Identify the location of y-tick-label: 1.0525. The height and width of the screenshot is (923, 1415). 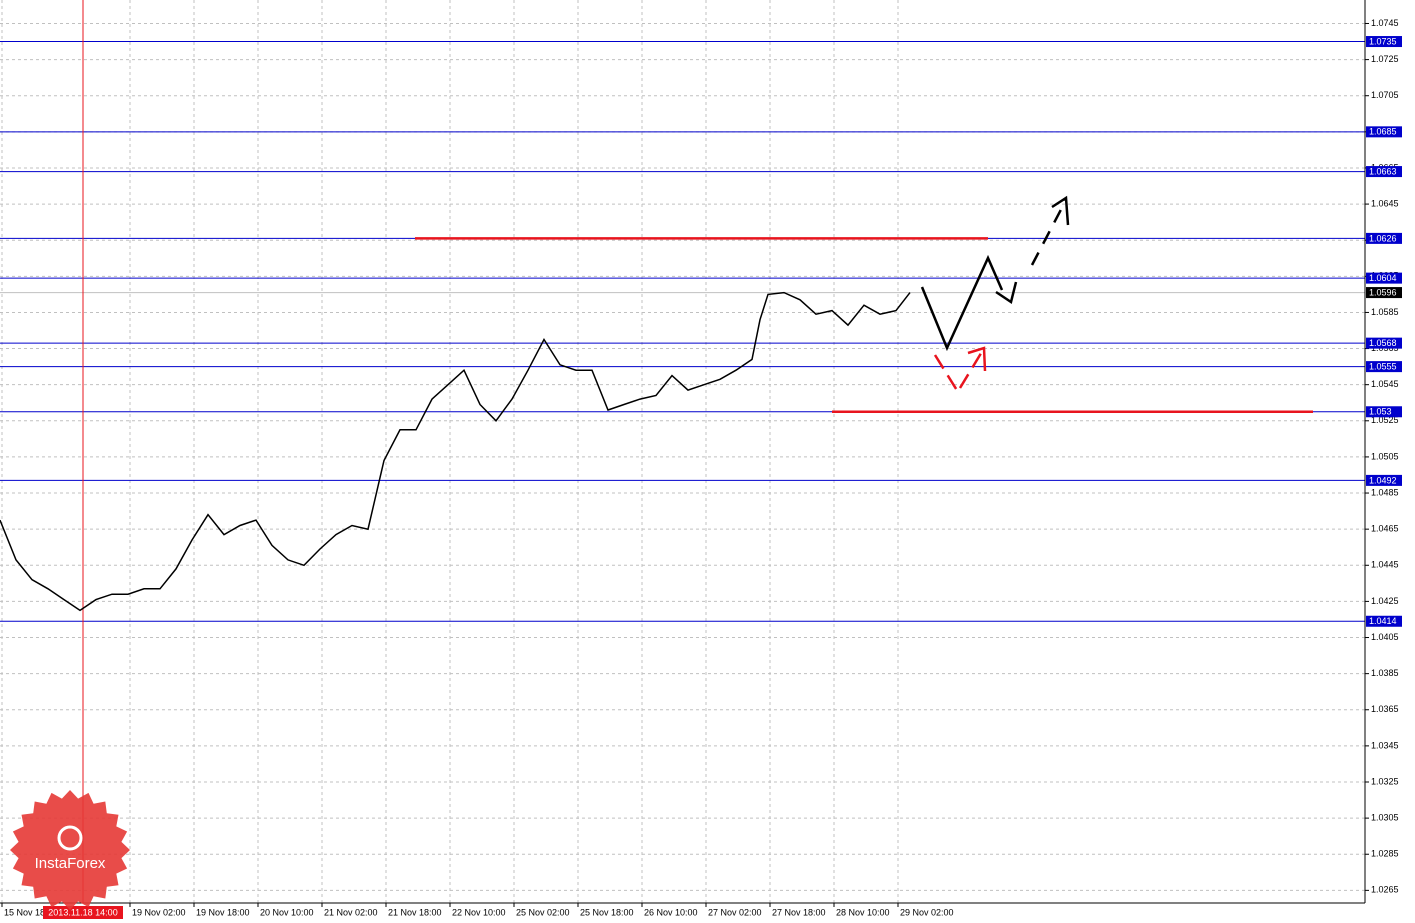
(1385, 420).